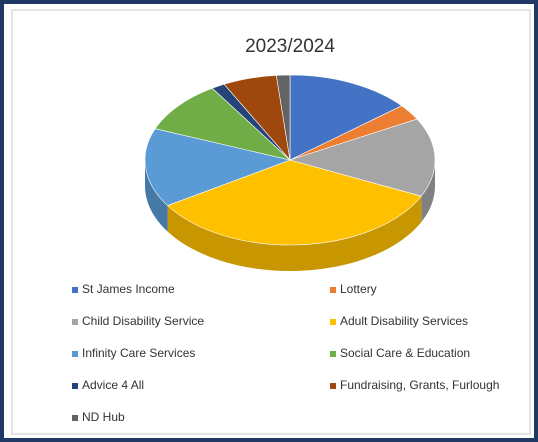  Describe the element at coordinates (113, 385) in the screenshot. I see `legend-label: Advice 4 All` at that location.